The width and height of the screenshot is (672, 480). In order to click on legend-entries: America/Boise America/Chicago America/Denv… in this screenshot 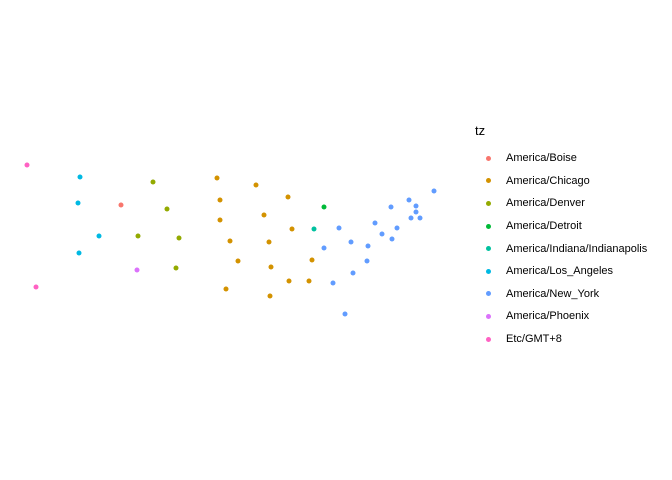, I will do `click(561, 248)`.